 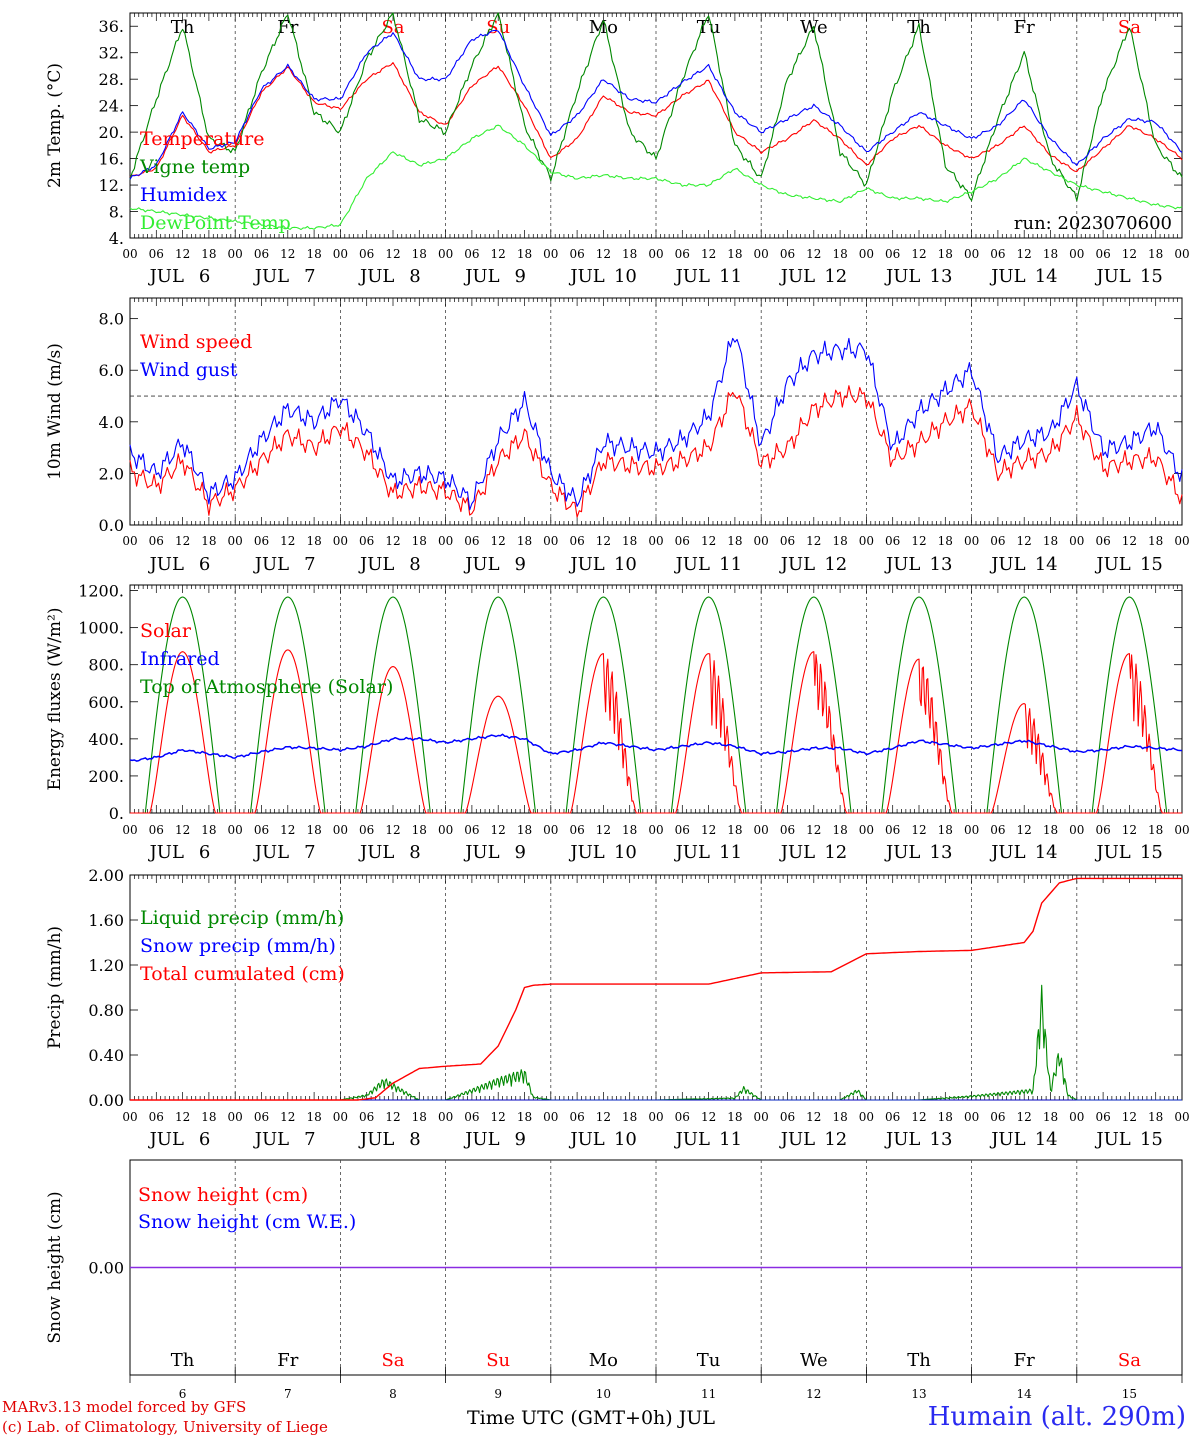 What do you see at coordinates (591, 1418) in the screenshot?
I see `x-axis-label: Time UTC (GMT+0h) JUL` at bounding box center [591, 1418].